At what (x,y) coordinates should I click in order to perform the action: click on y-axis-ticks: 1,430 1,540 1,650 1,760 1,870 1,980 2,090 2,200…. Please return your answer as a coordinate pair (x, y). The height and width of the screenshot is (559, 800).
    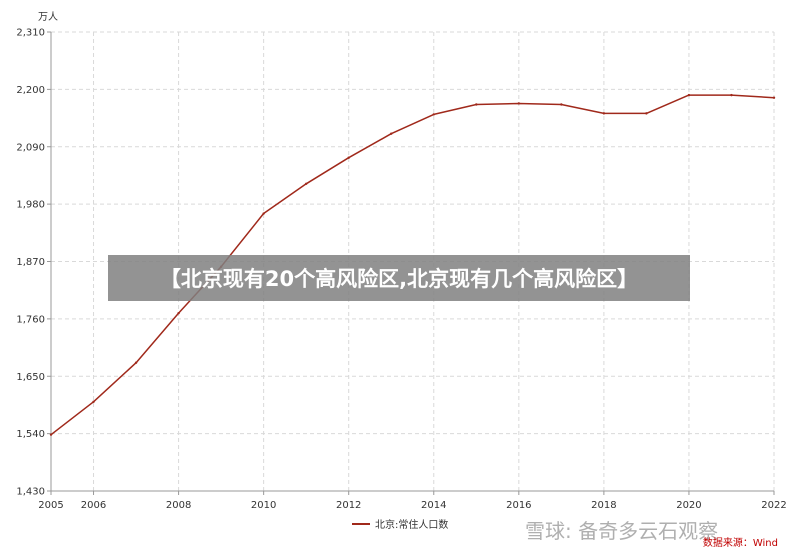
    Looking at the image, I should click on (33, 263).